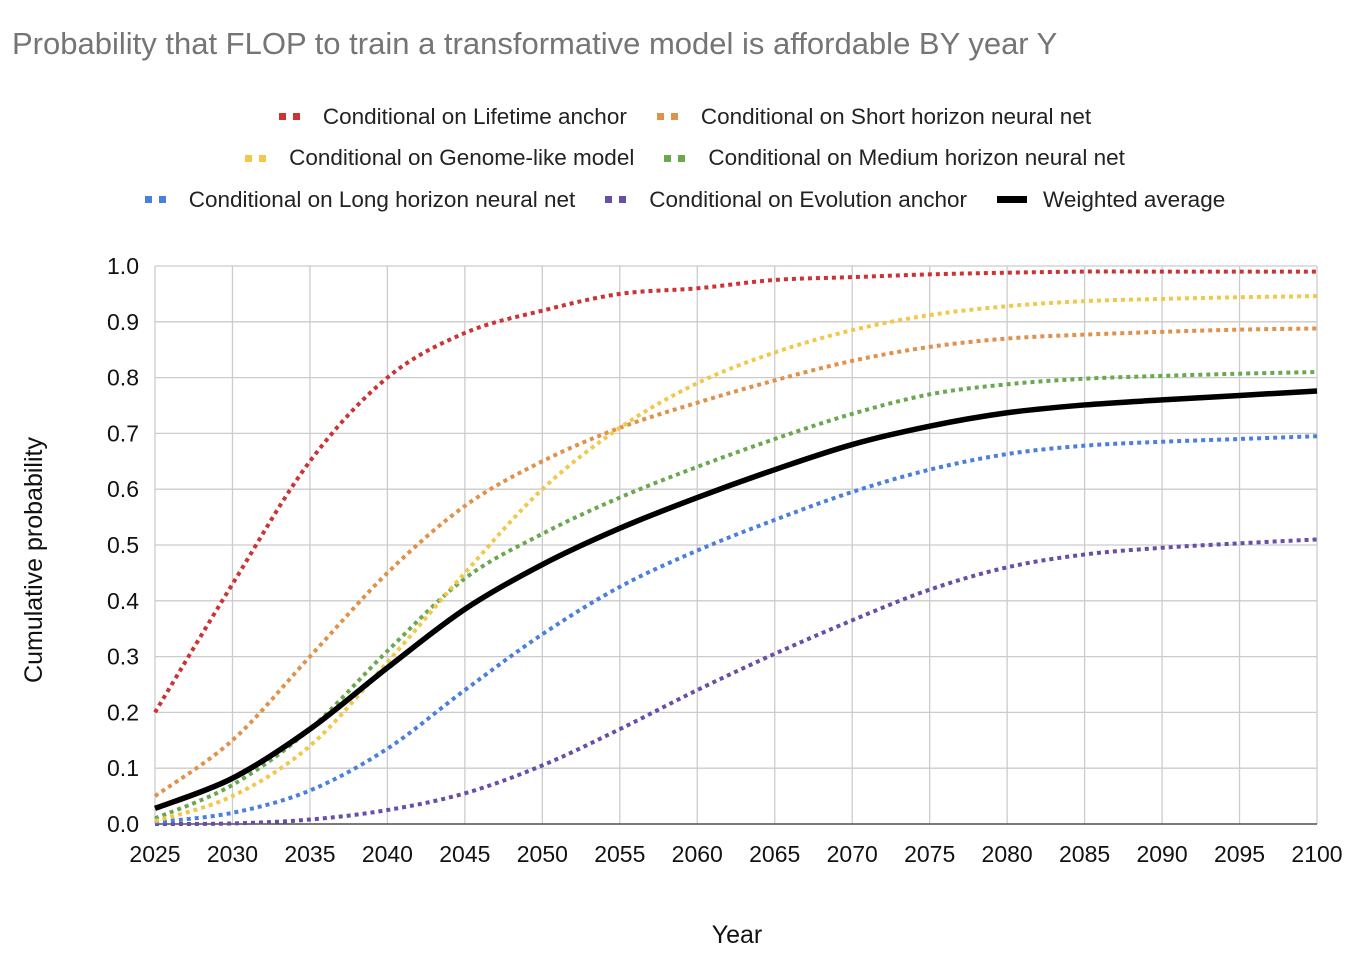 Image resolution: width=1370 pixels, height=968 pixels. What do you see at coordinates (737, 935) in the screenshot?
I see `x-axis-title: Year` at bounding box center [737, 935].